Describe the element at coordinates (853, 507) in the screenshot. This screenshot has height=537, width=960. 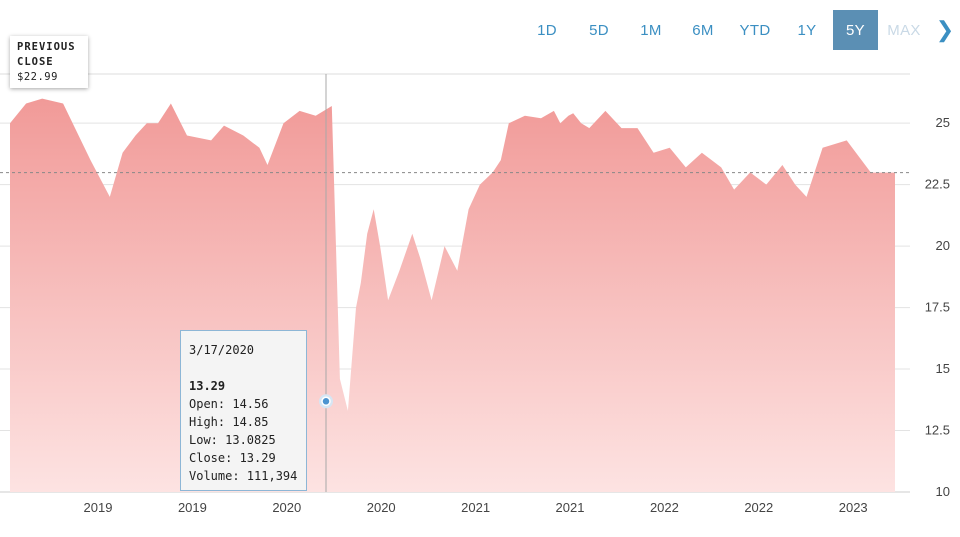
I see `x-tick-label: 2023` at that location.